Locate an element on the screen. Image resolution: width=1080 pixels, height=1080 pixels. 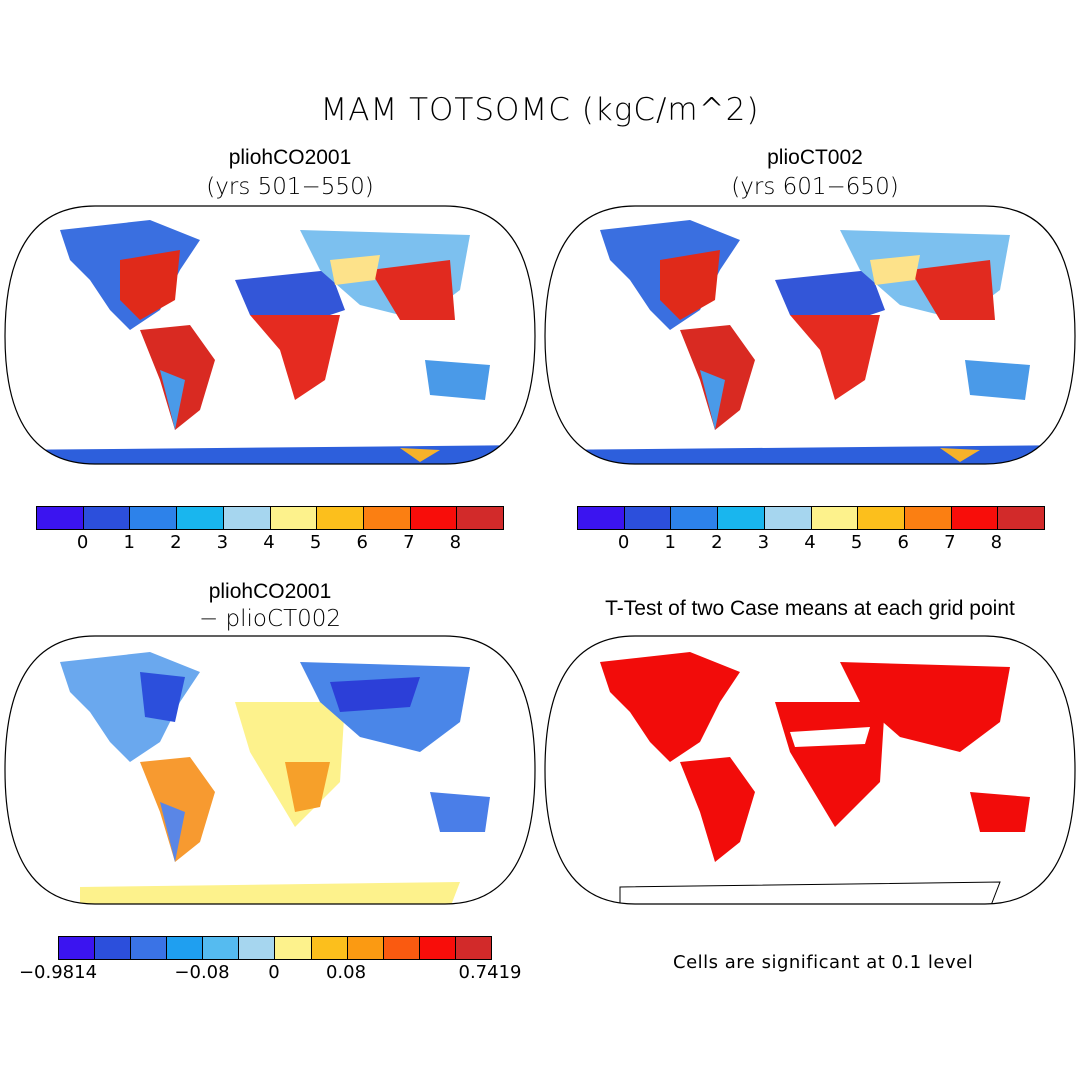
colorbar-tick-label: 0.08 is located at coordinates (346, 972).